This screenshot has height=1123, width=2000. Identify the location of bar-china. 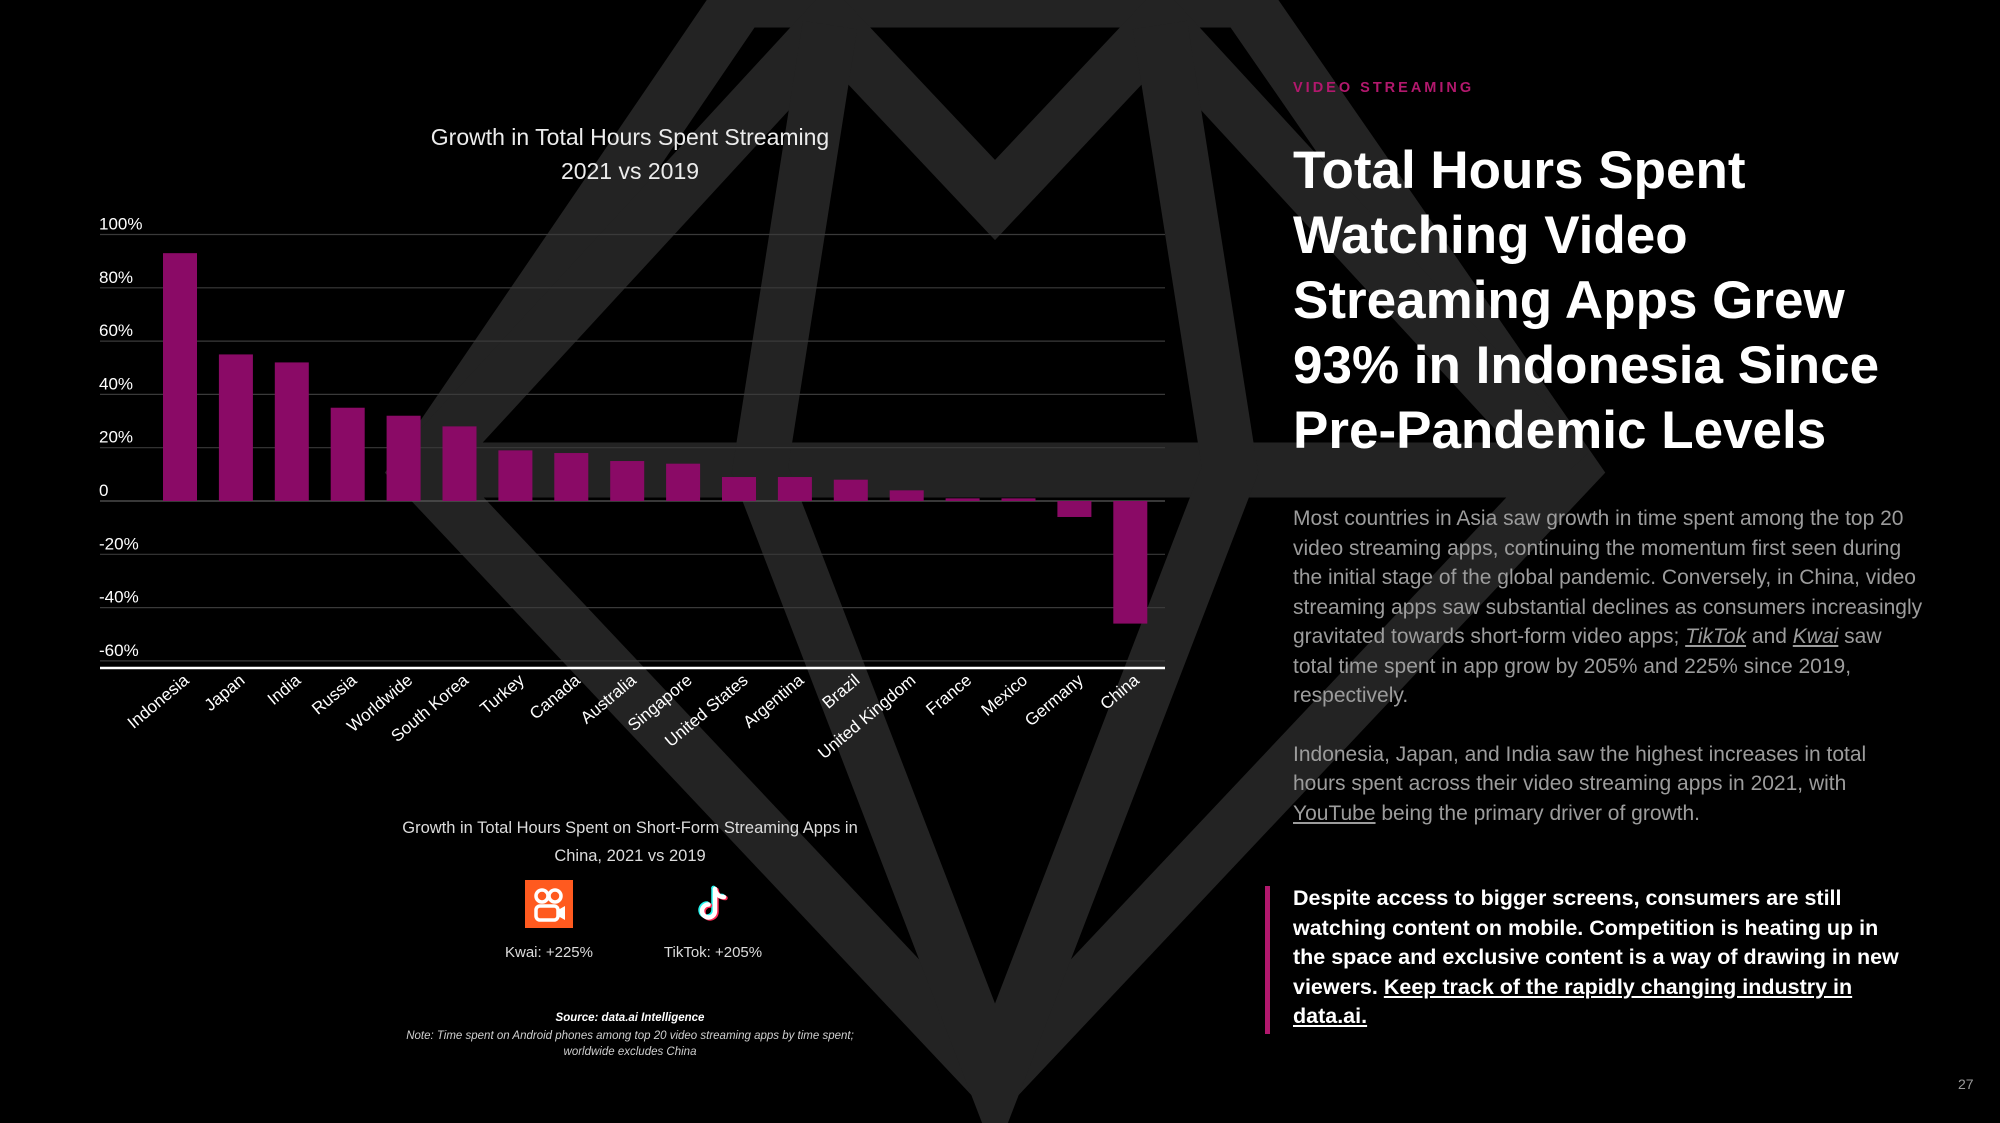
(1130, 562).